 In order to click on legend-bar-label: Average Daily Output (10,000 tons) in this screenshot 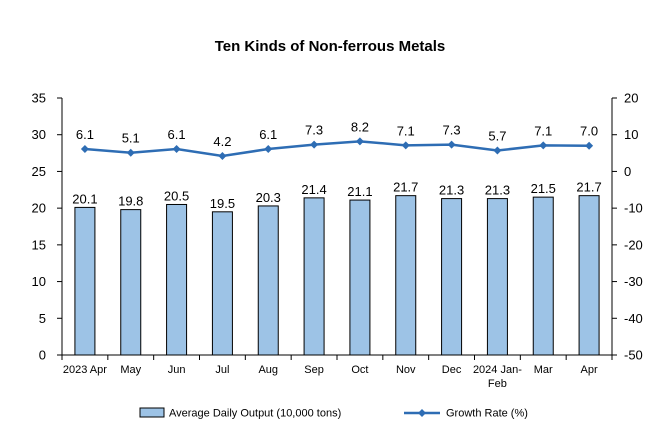, I will do `click(255, 414)`.